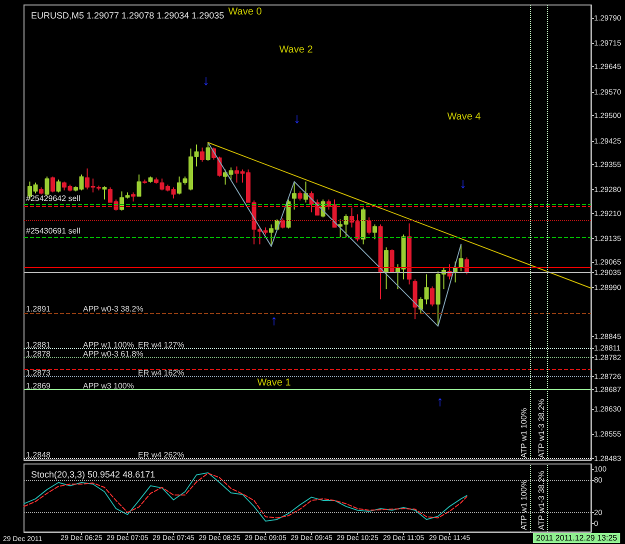 The height and width of the screenshot is (544, 625). Describe the element at coordinates (127, 15) in the screenshot. I see `text: EURUSD,M5 1.29077 1.29078 1.29034 1.29035` at that location.